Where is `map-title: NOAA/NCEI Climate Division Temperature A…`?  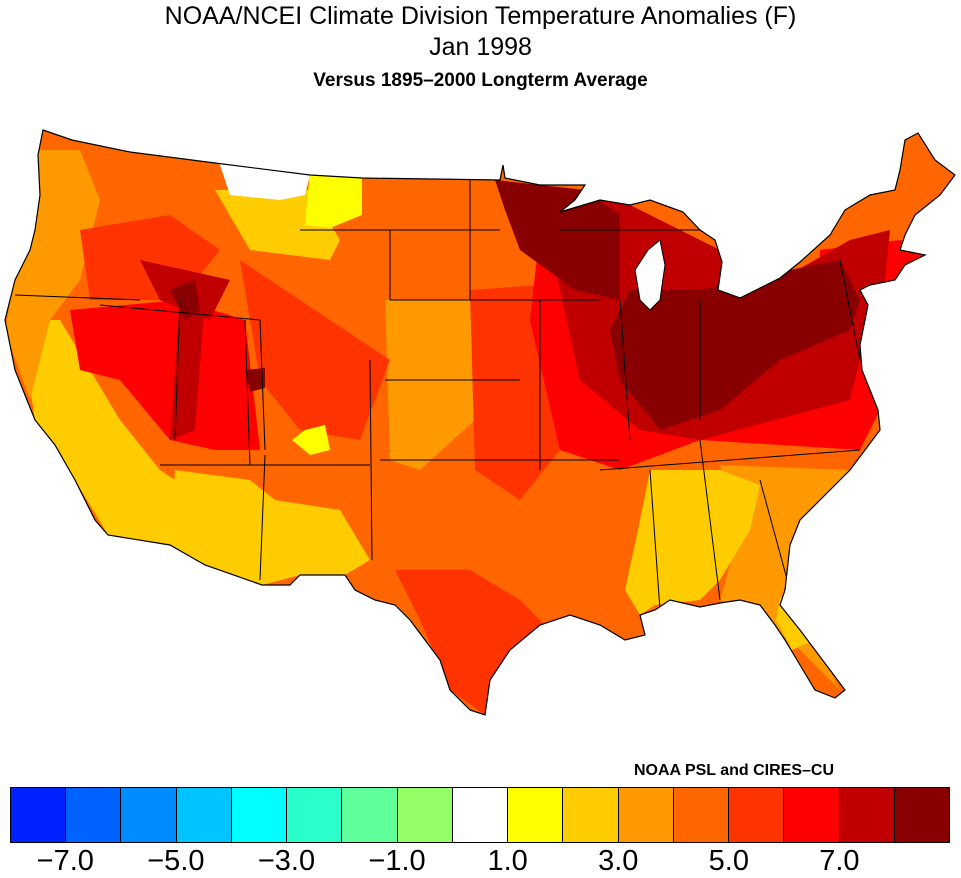 map-title: NOAA/NCEI Climate Division Temperature A… is located at coordinates (480, 16).